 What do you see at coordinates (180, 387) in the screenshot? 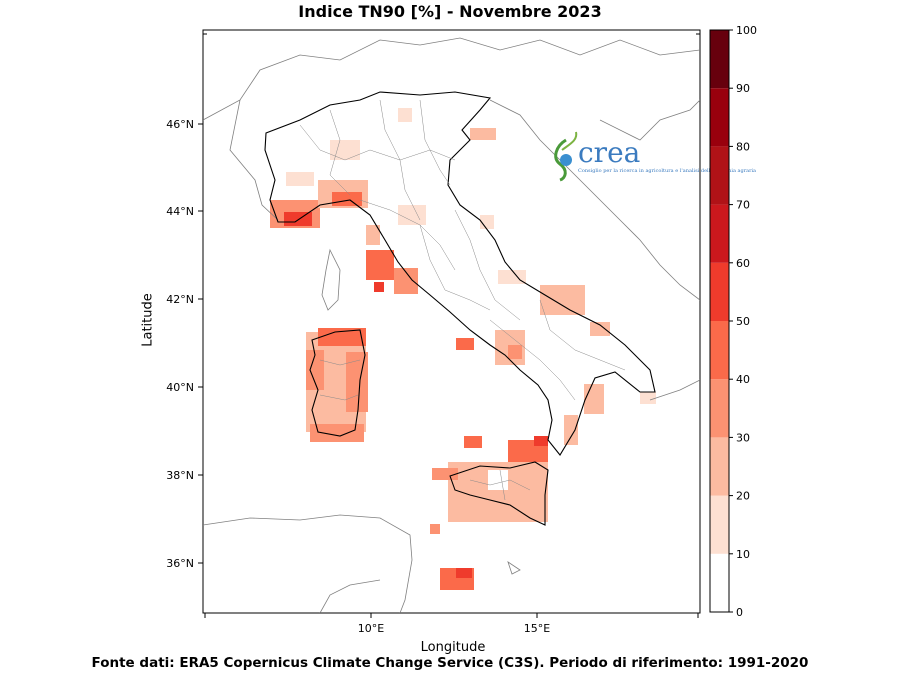
I see `y-tick-40n: 40°N` at bounding box center [180, 387].